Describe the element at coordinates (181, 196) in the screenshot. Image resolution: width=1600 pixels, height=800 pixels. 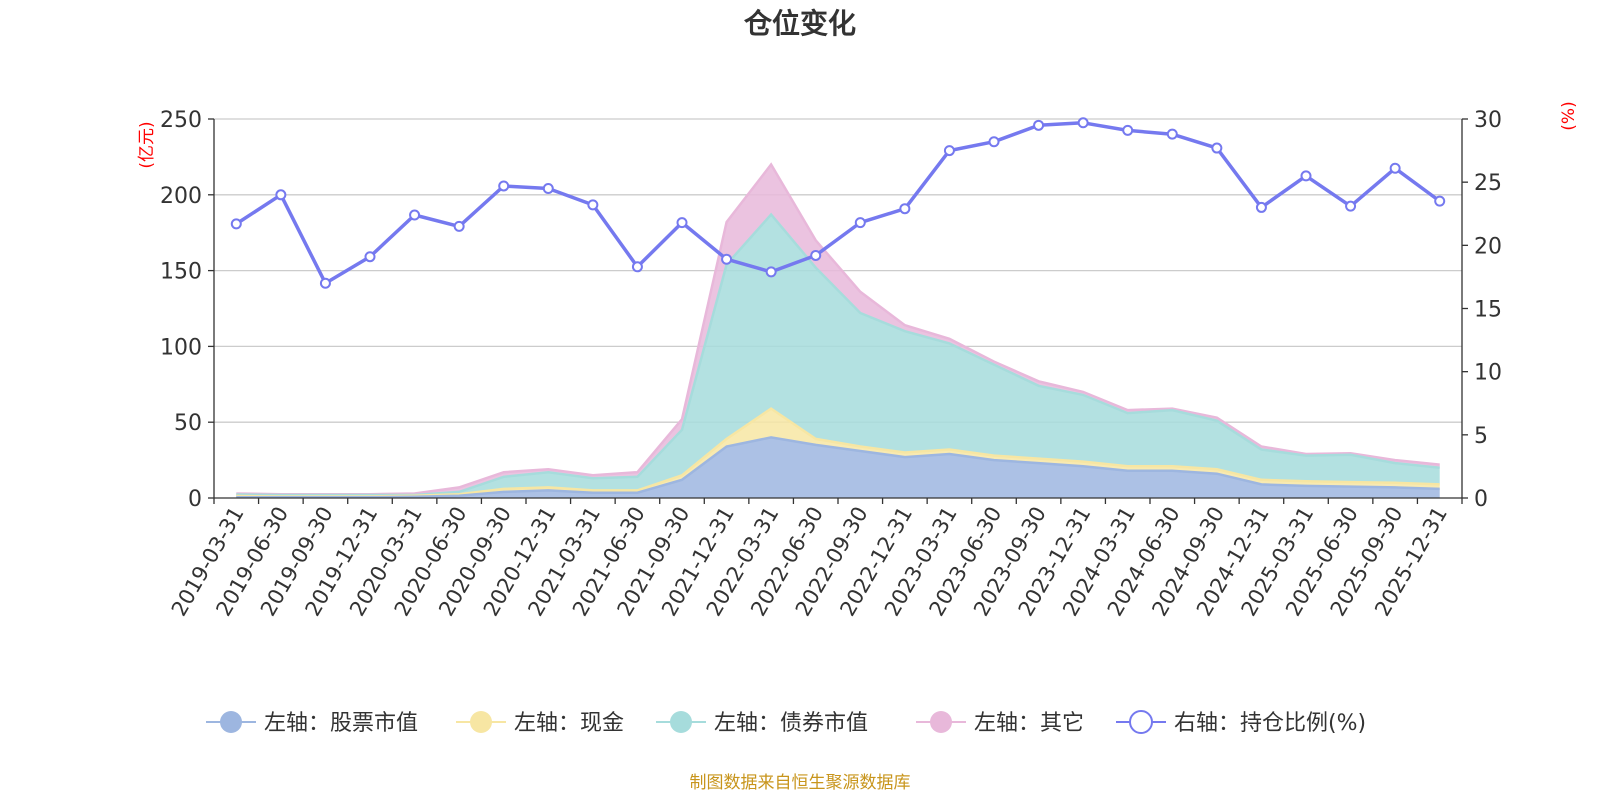
I see `left-tick-label: 200` at that location.